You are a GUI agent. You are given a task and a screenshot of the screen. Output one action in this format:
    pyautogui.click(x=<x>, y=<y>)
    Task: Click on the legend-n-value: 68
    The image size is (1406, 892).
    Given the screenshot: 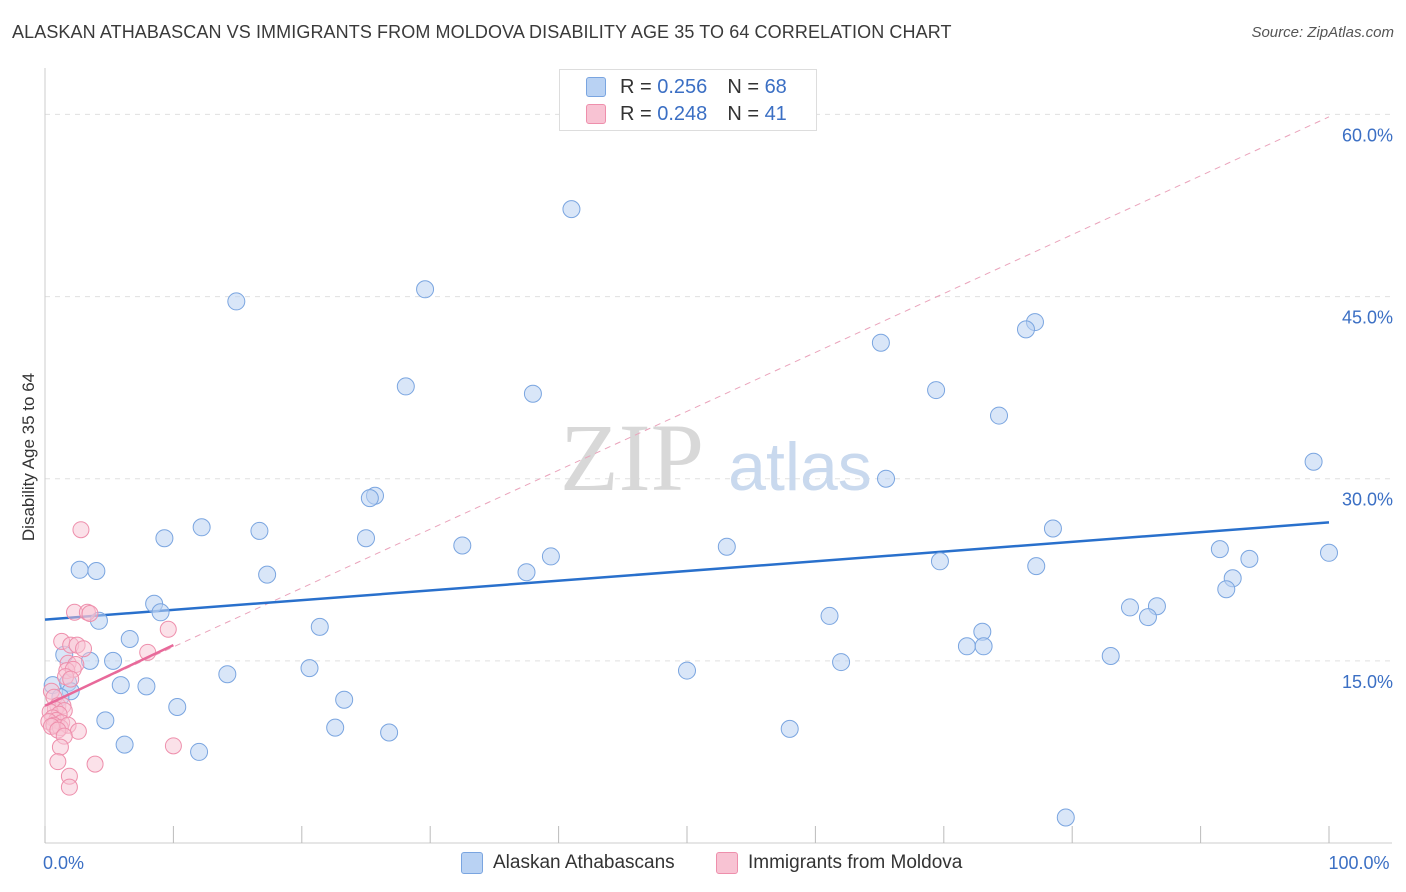 What is the action you would take?
    pyautogui.click(x=775, y=86)
    